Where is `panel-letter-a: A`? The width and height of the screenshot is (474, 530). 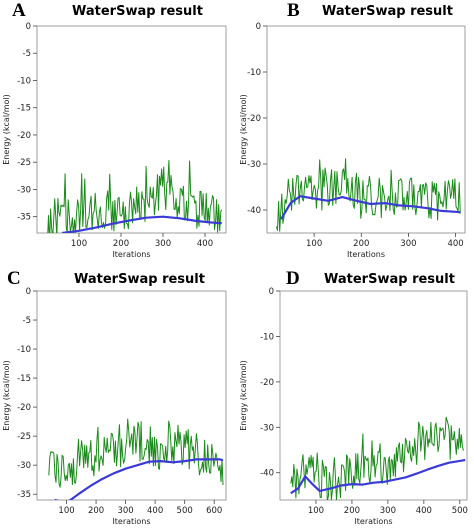 panel-letter-a: A is located at coordinates (19, 10).